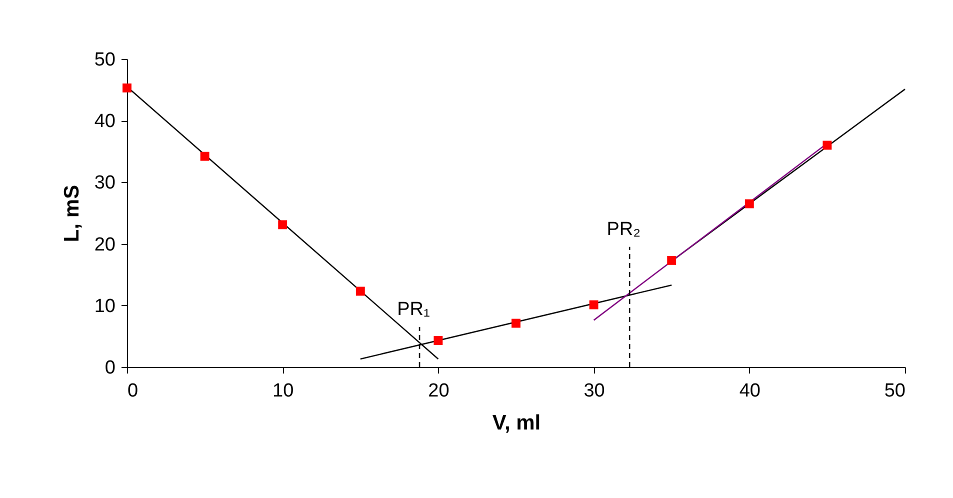  Describe the element at coordinates (110, 368) in the screenshot. I see `y-tick-label: 0` at that location.